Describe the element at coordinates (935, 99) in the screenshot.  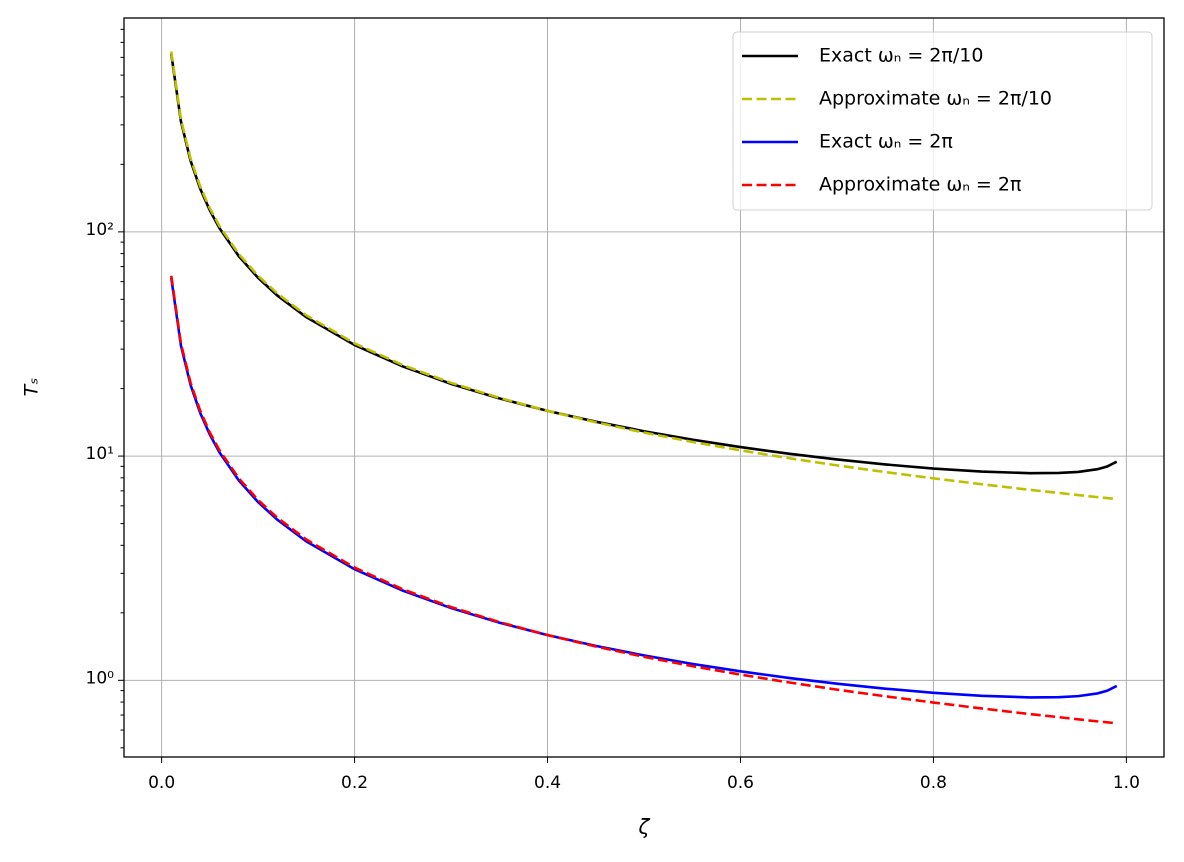
I see `legend-label: Approximate ωₙ = 2π/10` at that location.